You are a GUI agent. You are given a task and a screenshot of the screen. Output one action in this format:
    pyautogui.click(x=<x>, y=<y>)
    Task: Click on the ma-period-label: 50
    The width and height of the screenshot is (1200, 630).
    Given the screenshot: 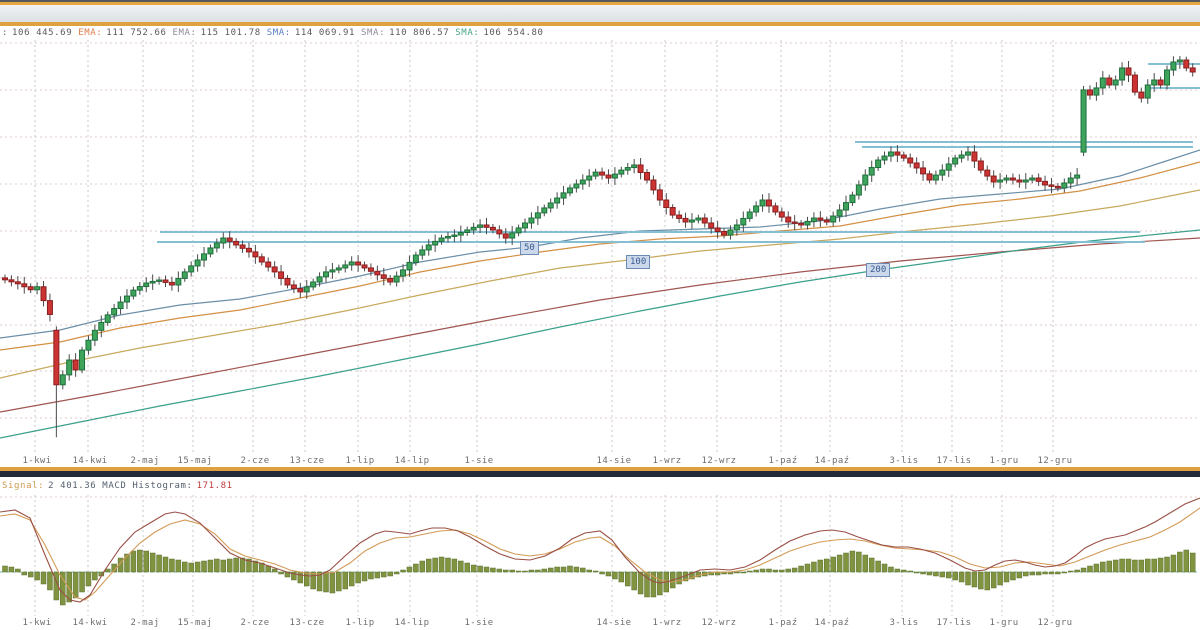 What is the action you would take?
    pyautogui.click(x=529, y=248)
    